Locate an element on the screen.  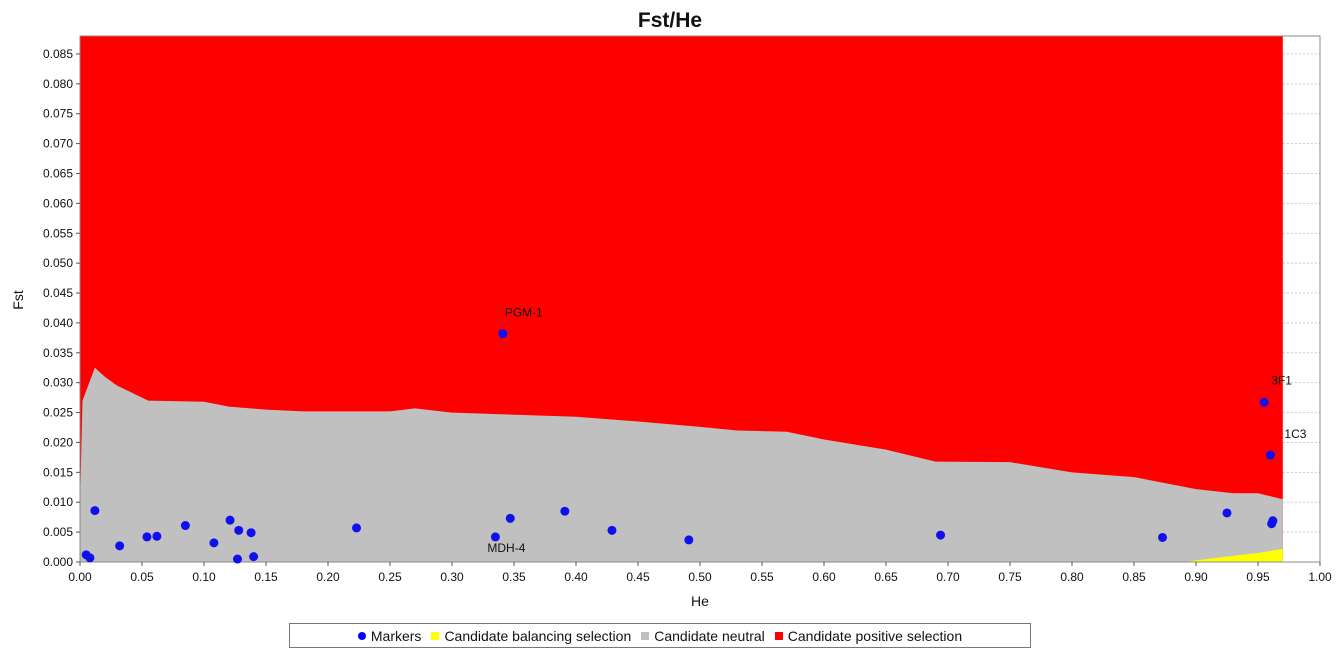
x-tick-label-15: 0.75 is located at coordinates (1010, 577).